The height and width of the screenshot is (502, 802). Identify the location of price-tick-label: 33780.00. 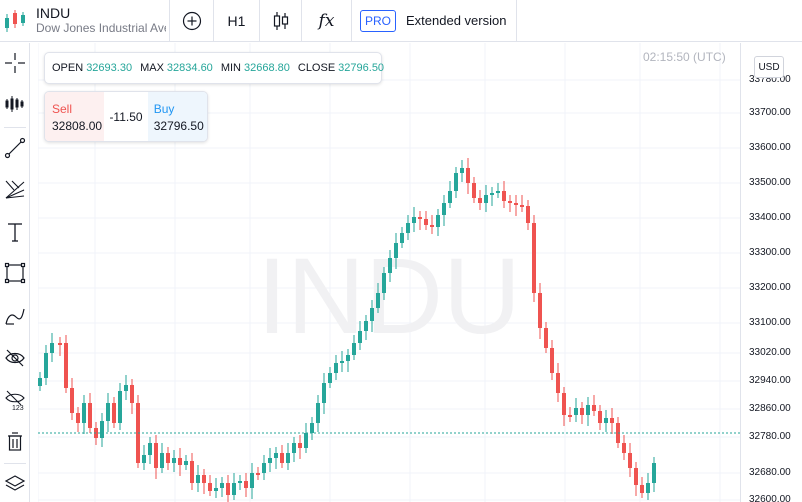
(770, 79).